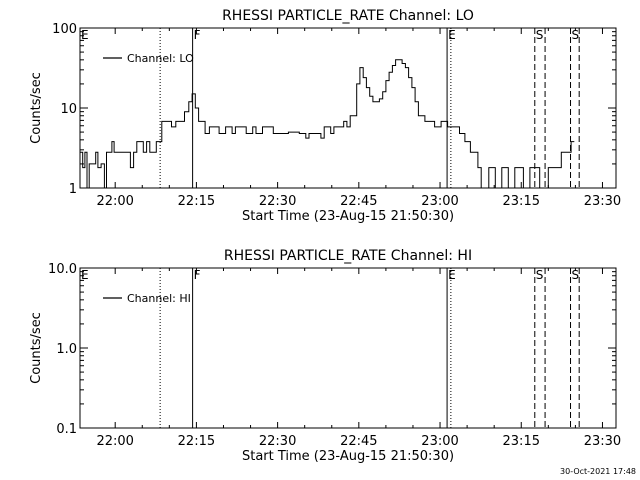 The image size is (640, 480). What do you see at coordinates (196, 441) in the screenshot?
I see `hi-x-tick-label-1: 22:15` at bounding box center [196, 441].